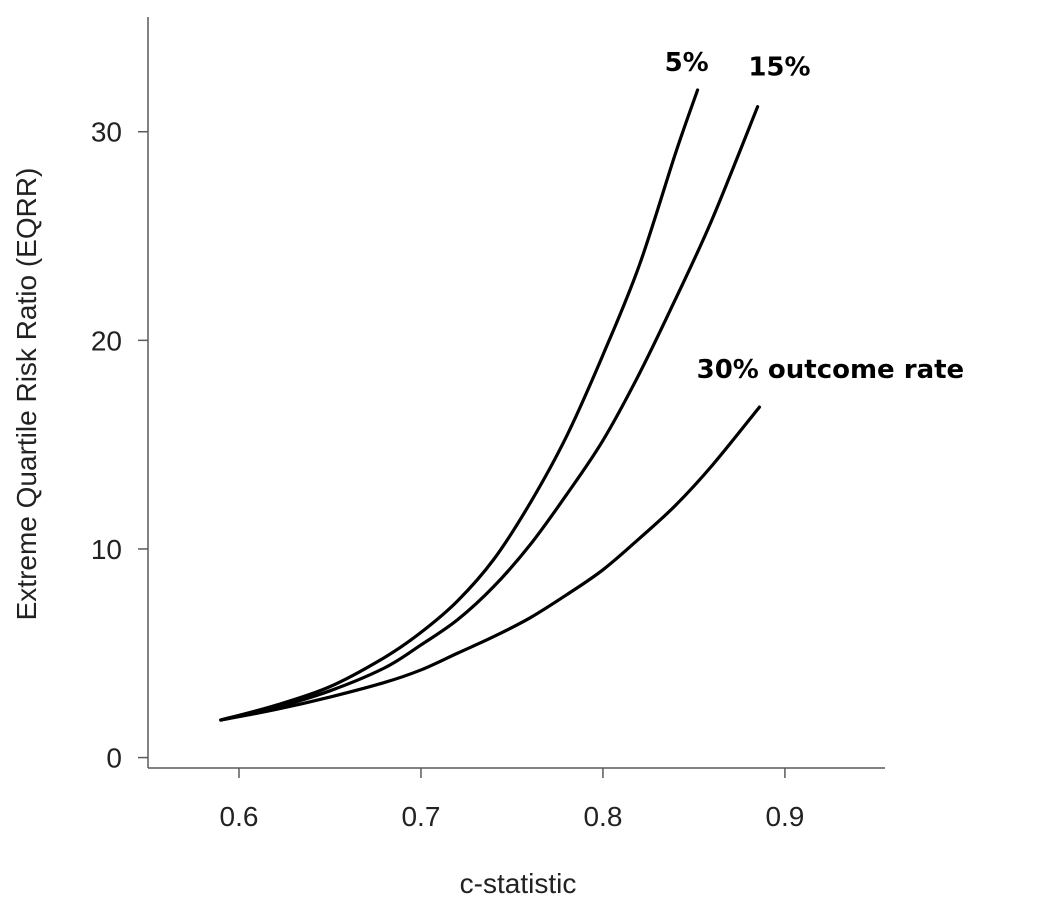  Describe the element at coordinates (779, 67) in the screenshot. I see `series-label-15pct: 15%` at that location.